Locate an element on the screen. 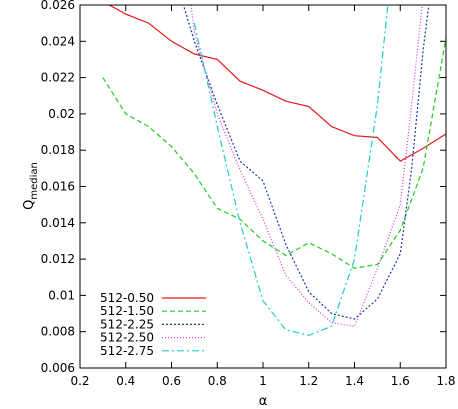  y-axis-label: Qmedian is located at coordinates (31, 186).